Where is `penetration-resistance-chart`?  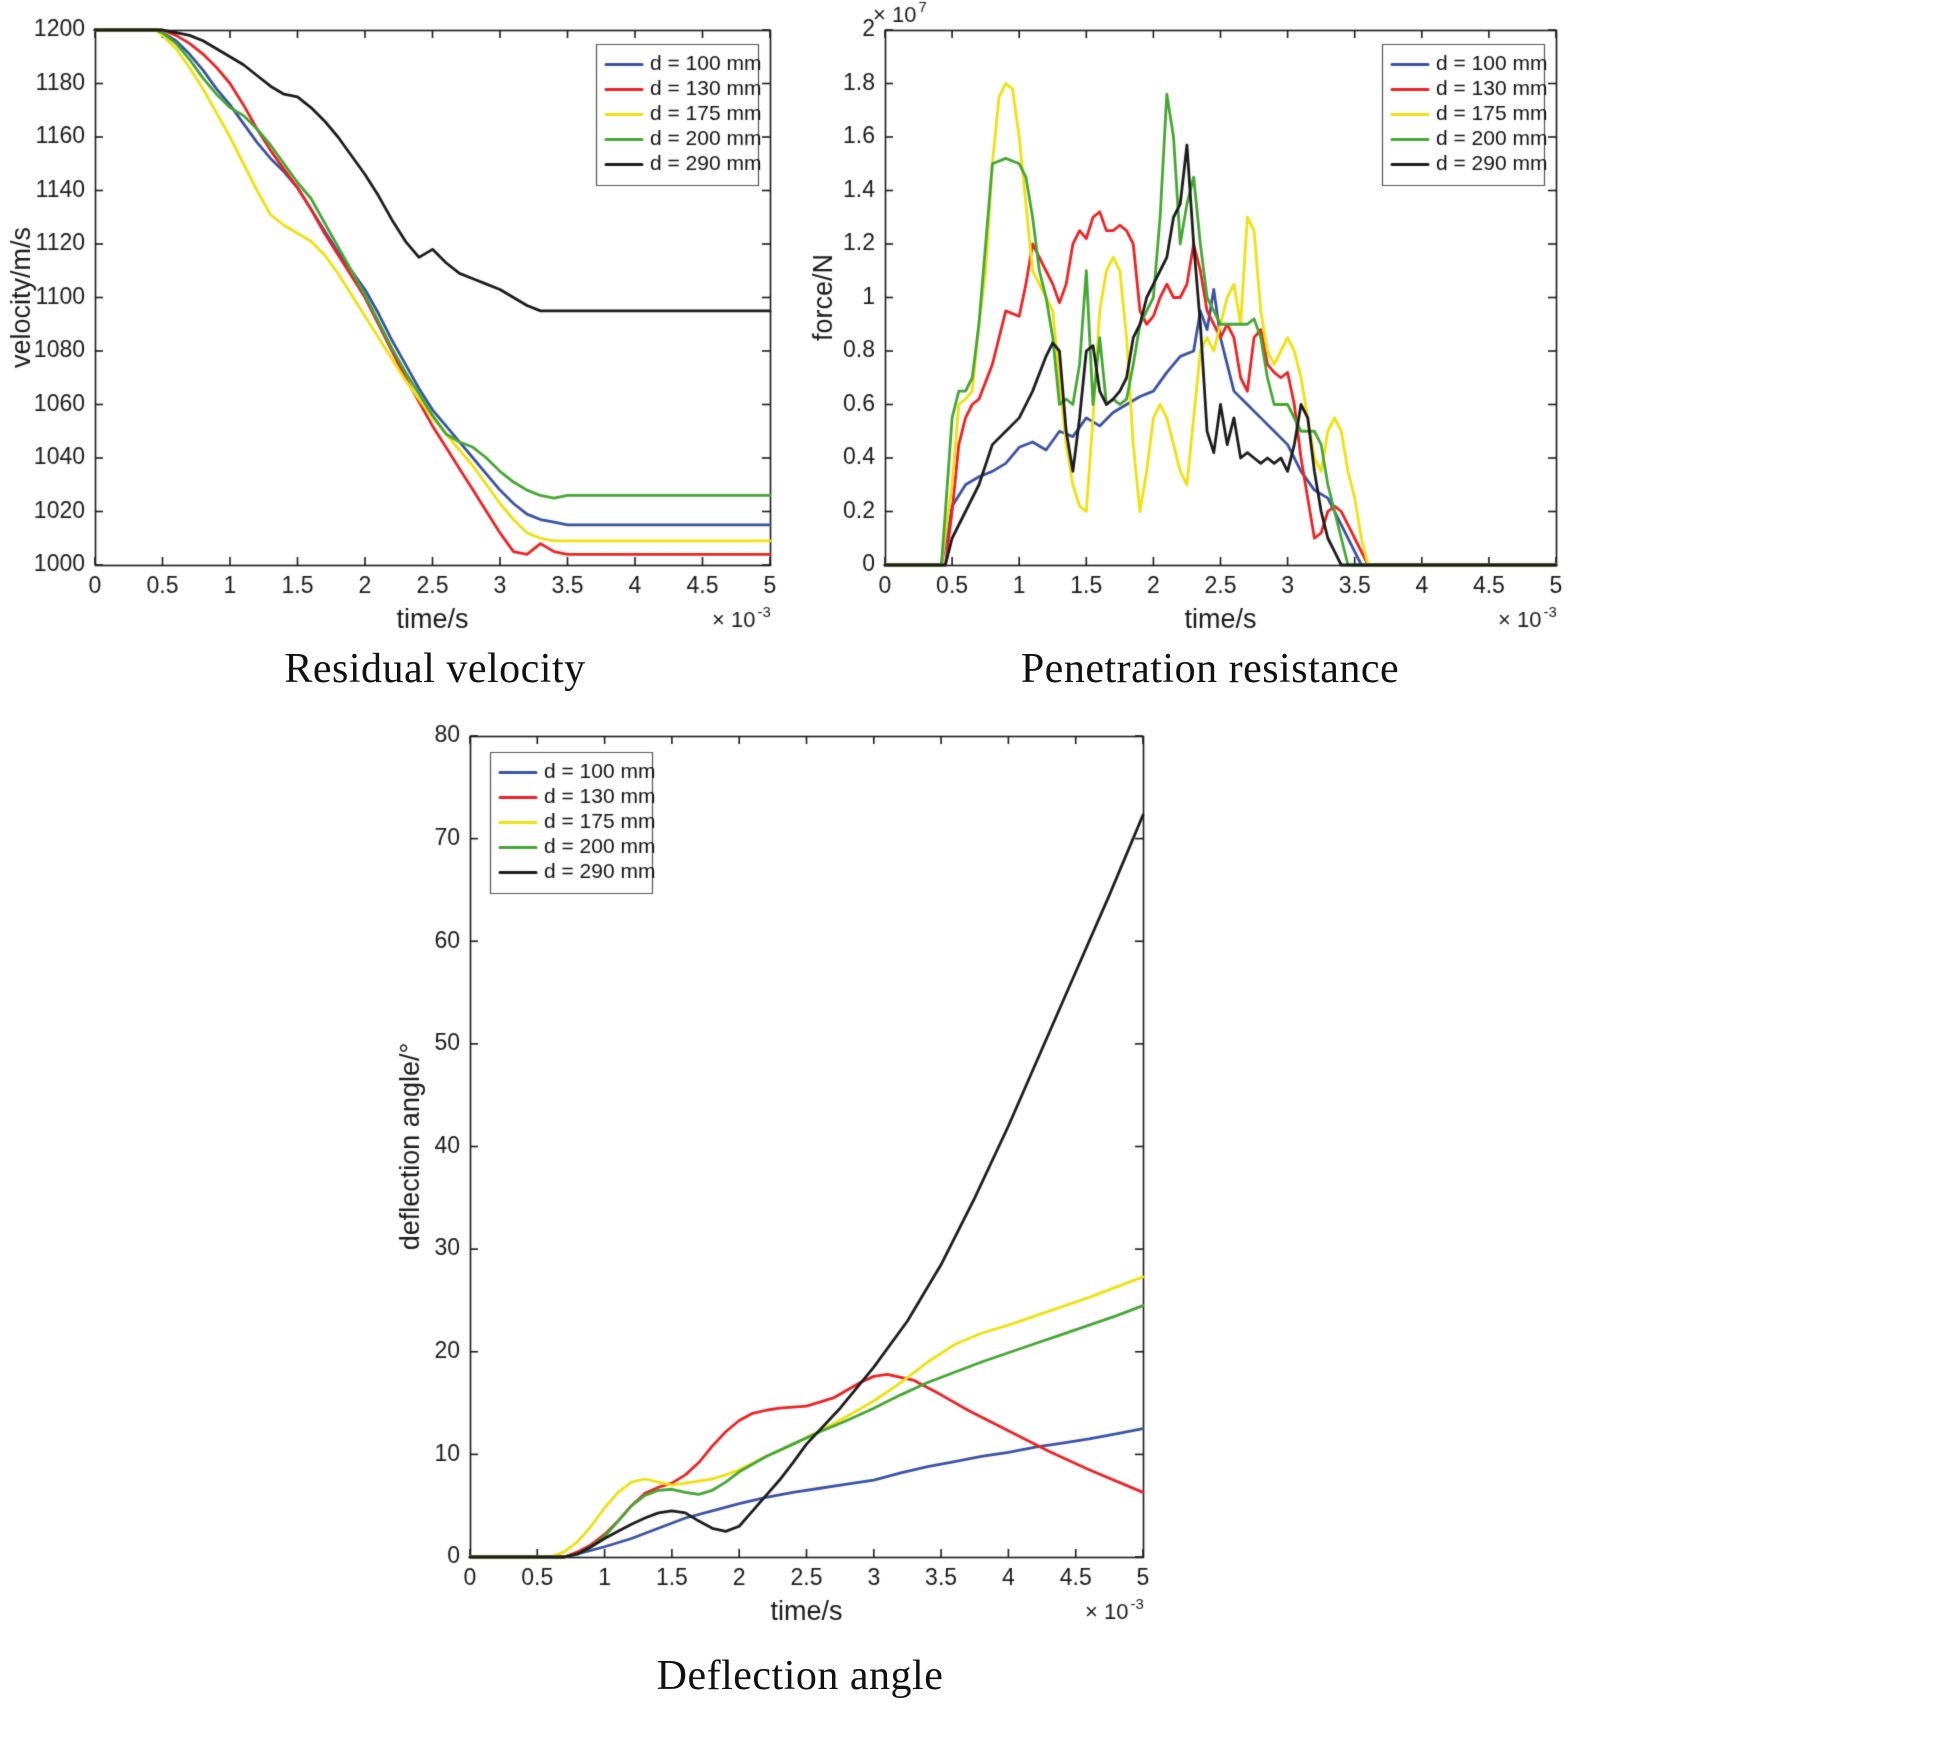 penetration-resistance-chart is located at coordinates (1180, 325).